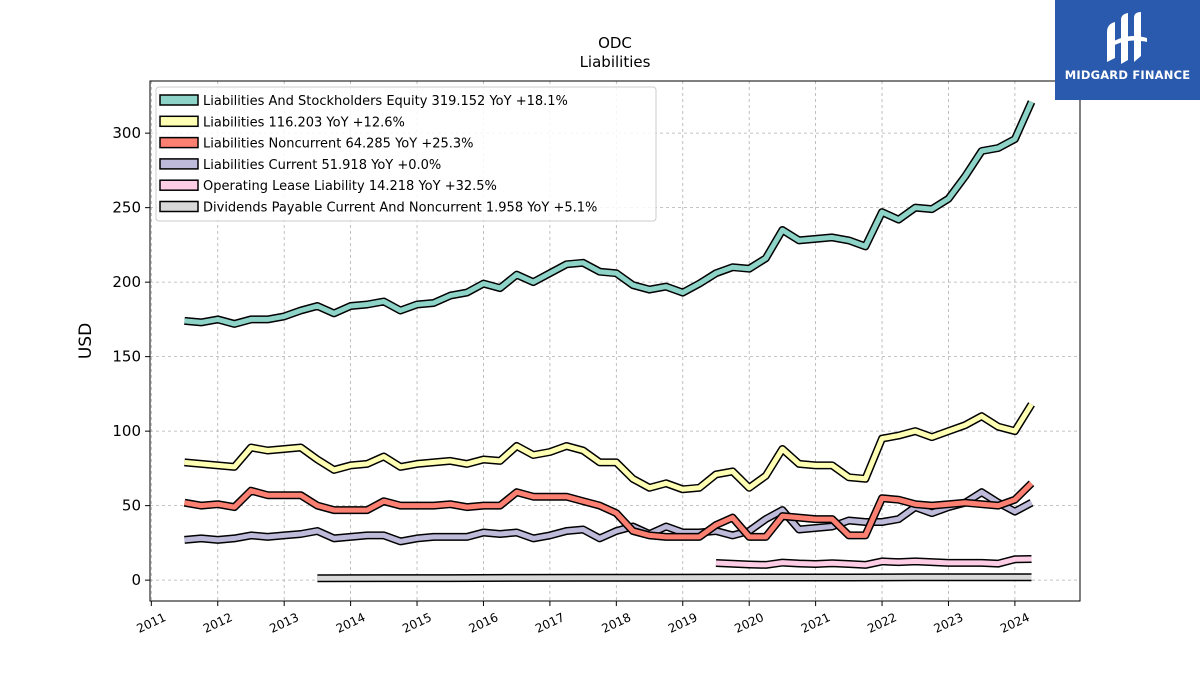  Describe the element at coordinates (617, 623) in the screenshot. I see `x-tick-label: 2018` at that location.